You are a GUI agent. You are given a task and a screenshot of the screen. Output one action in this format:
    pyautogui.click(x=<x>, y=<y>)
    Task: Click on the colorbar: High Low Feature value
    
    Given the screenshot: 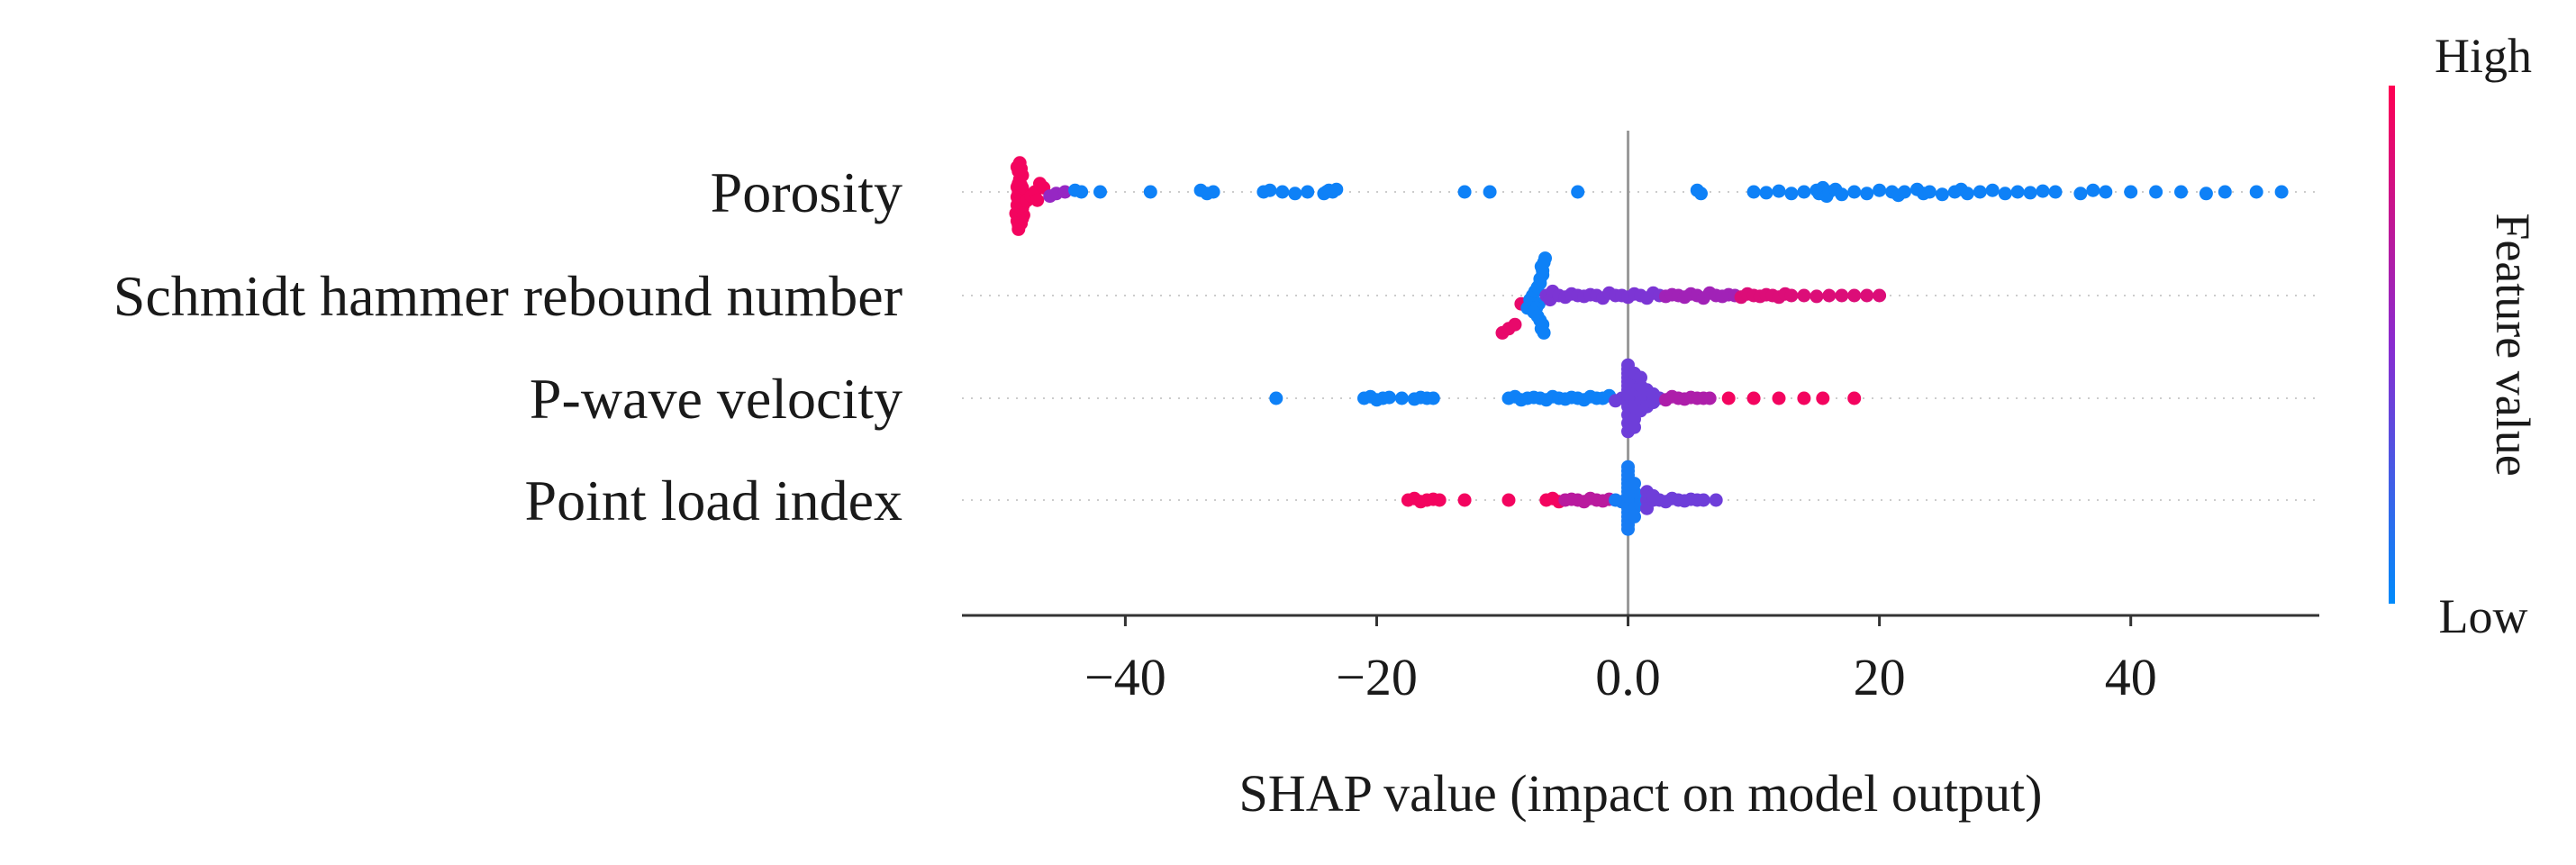 What is the action you would take?
    pyautogui.click(x=2464, y=336)
    